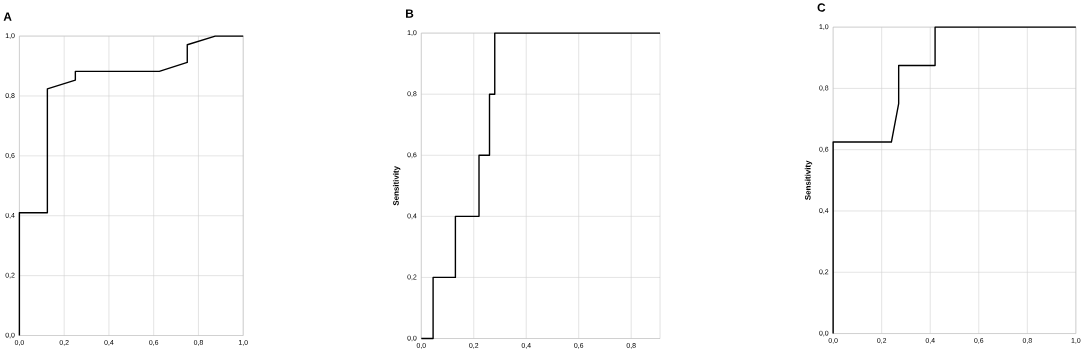  Describe the element at coordinates (7, 16) in the screenshot. I see `chart-title: A` at that location.